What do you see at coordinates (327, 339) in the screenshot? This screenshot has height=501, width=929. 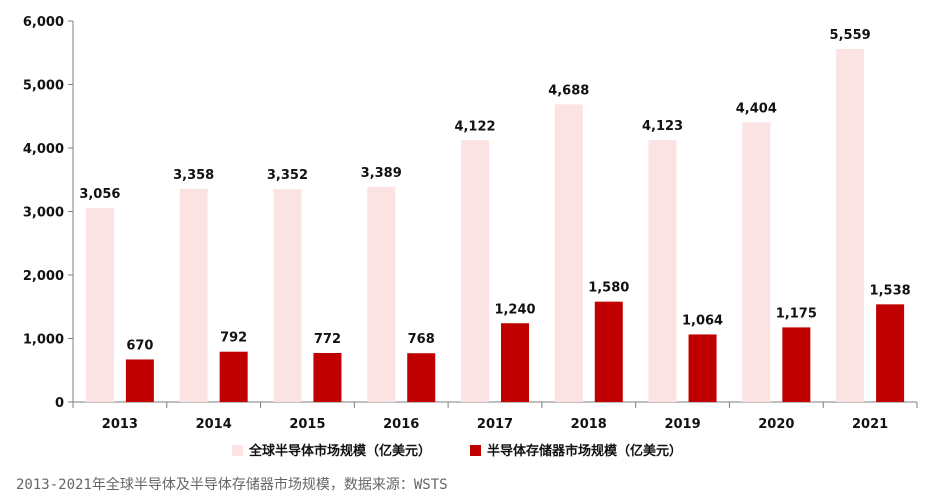 I see `data-label: 772` at bounding box center [327, 339].